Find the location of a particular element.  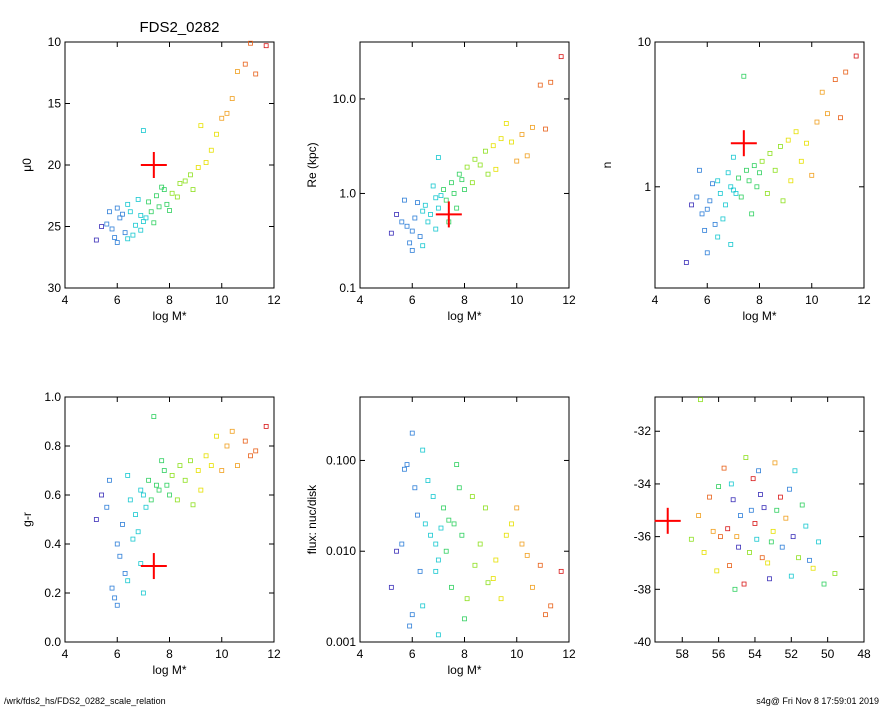

x-tick-label: 12 is located at coordinates (274, 300).